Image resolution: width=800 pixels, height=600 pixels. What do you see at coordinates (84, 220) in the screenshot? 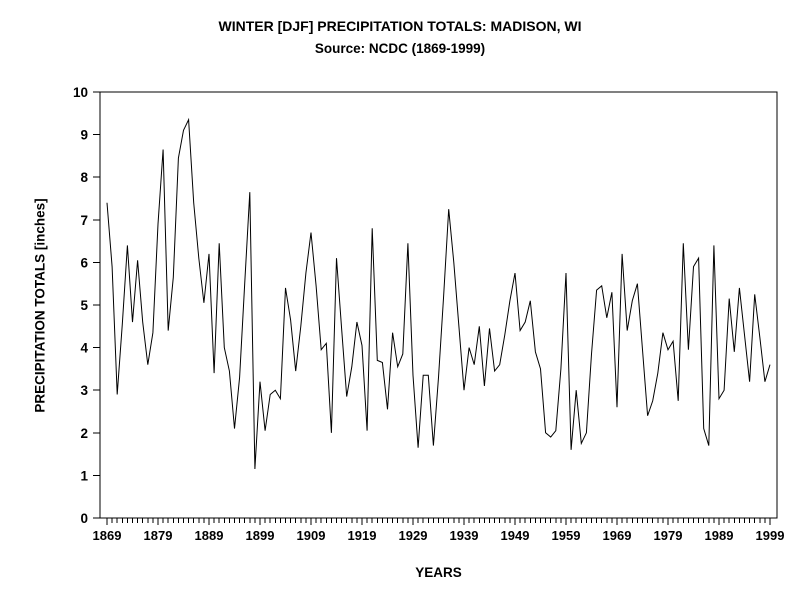
I see `y-tick-label: 7` at bounding box center [84, 220].